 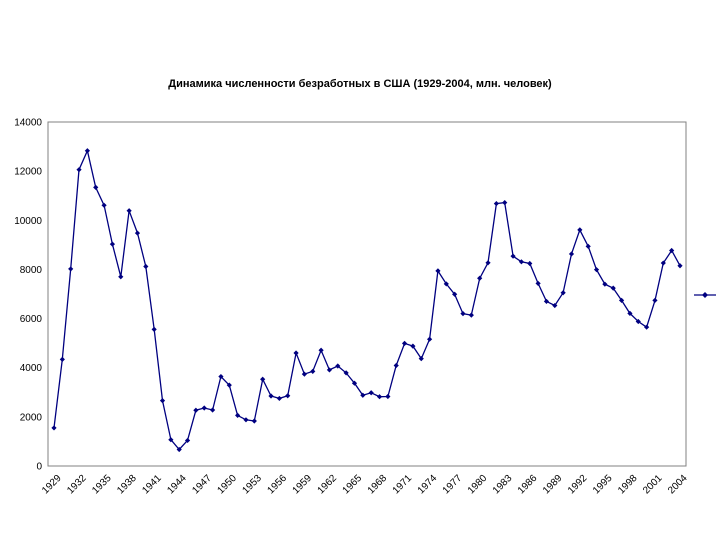 I want to click on x-tick-label: 1953, so click(x=252, y=485).